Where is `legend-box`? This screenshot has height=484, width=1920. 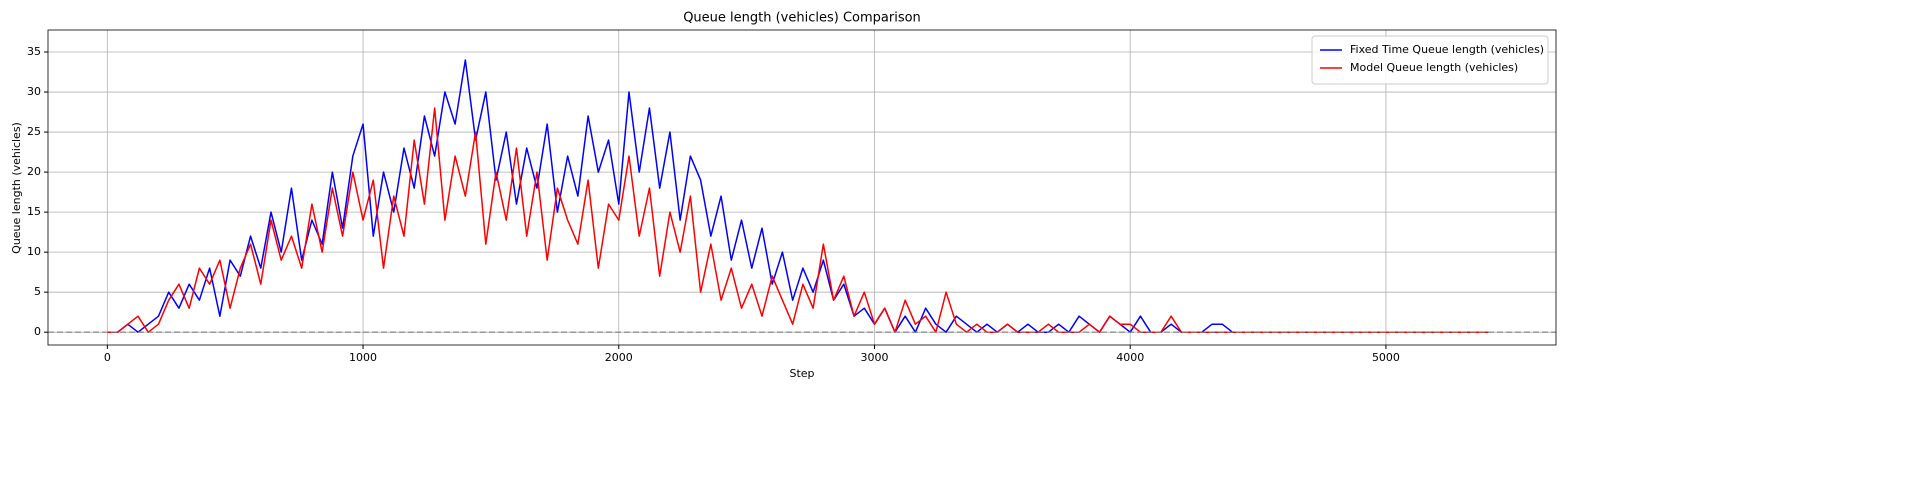
legend-box is located at coordinates (1430, 60).